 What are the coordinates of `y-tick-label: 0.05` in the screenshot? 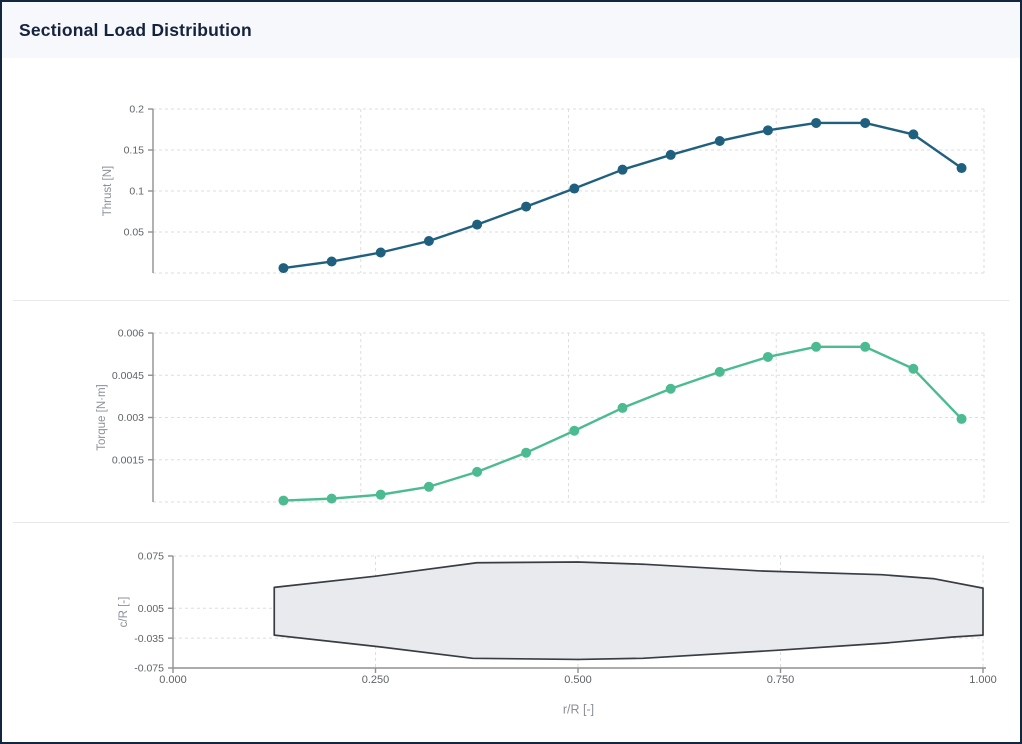 It's located at (134, 233).